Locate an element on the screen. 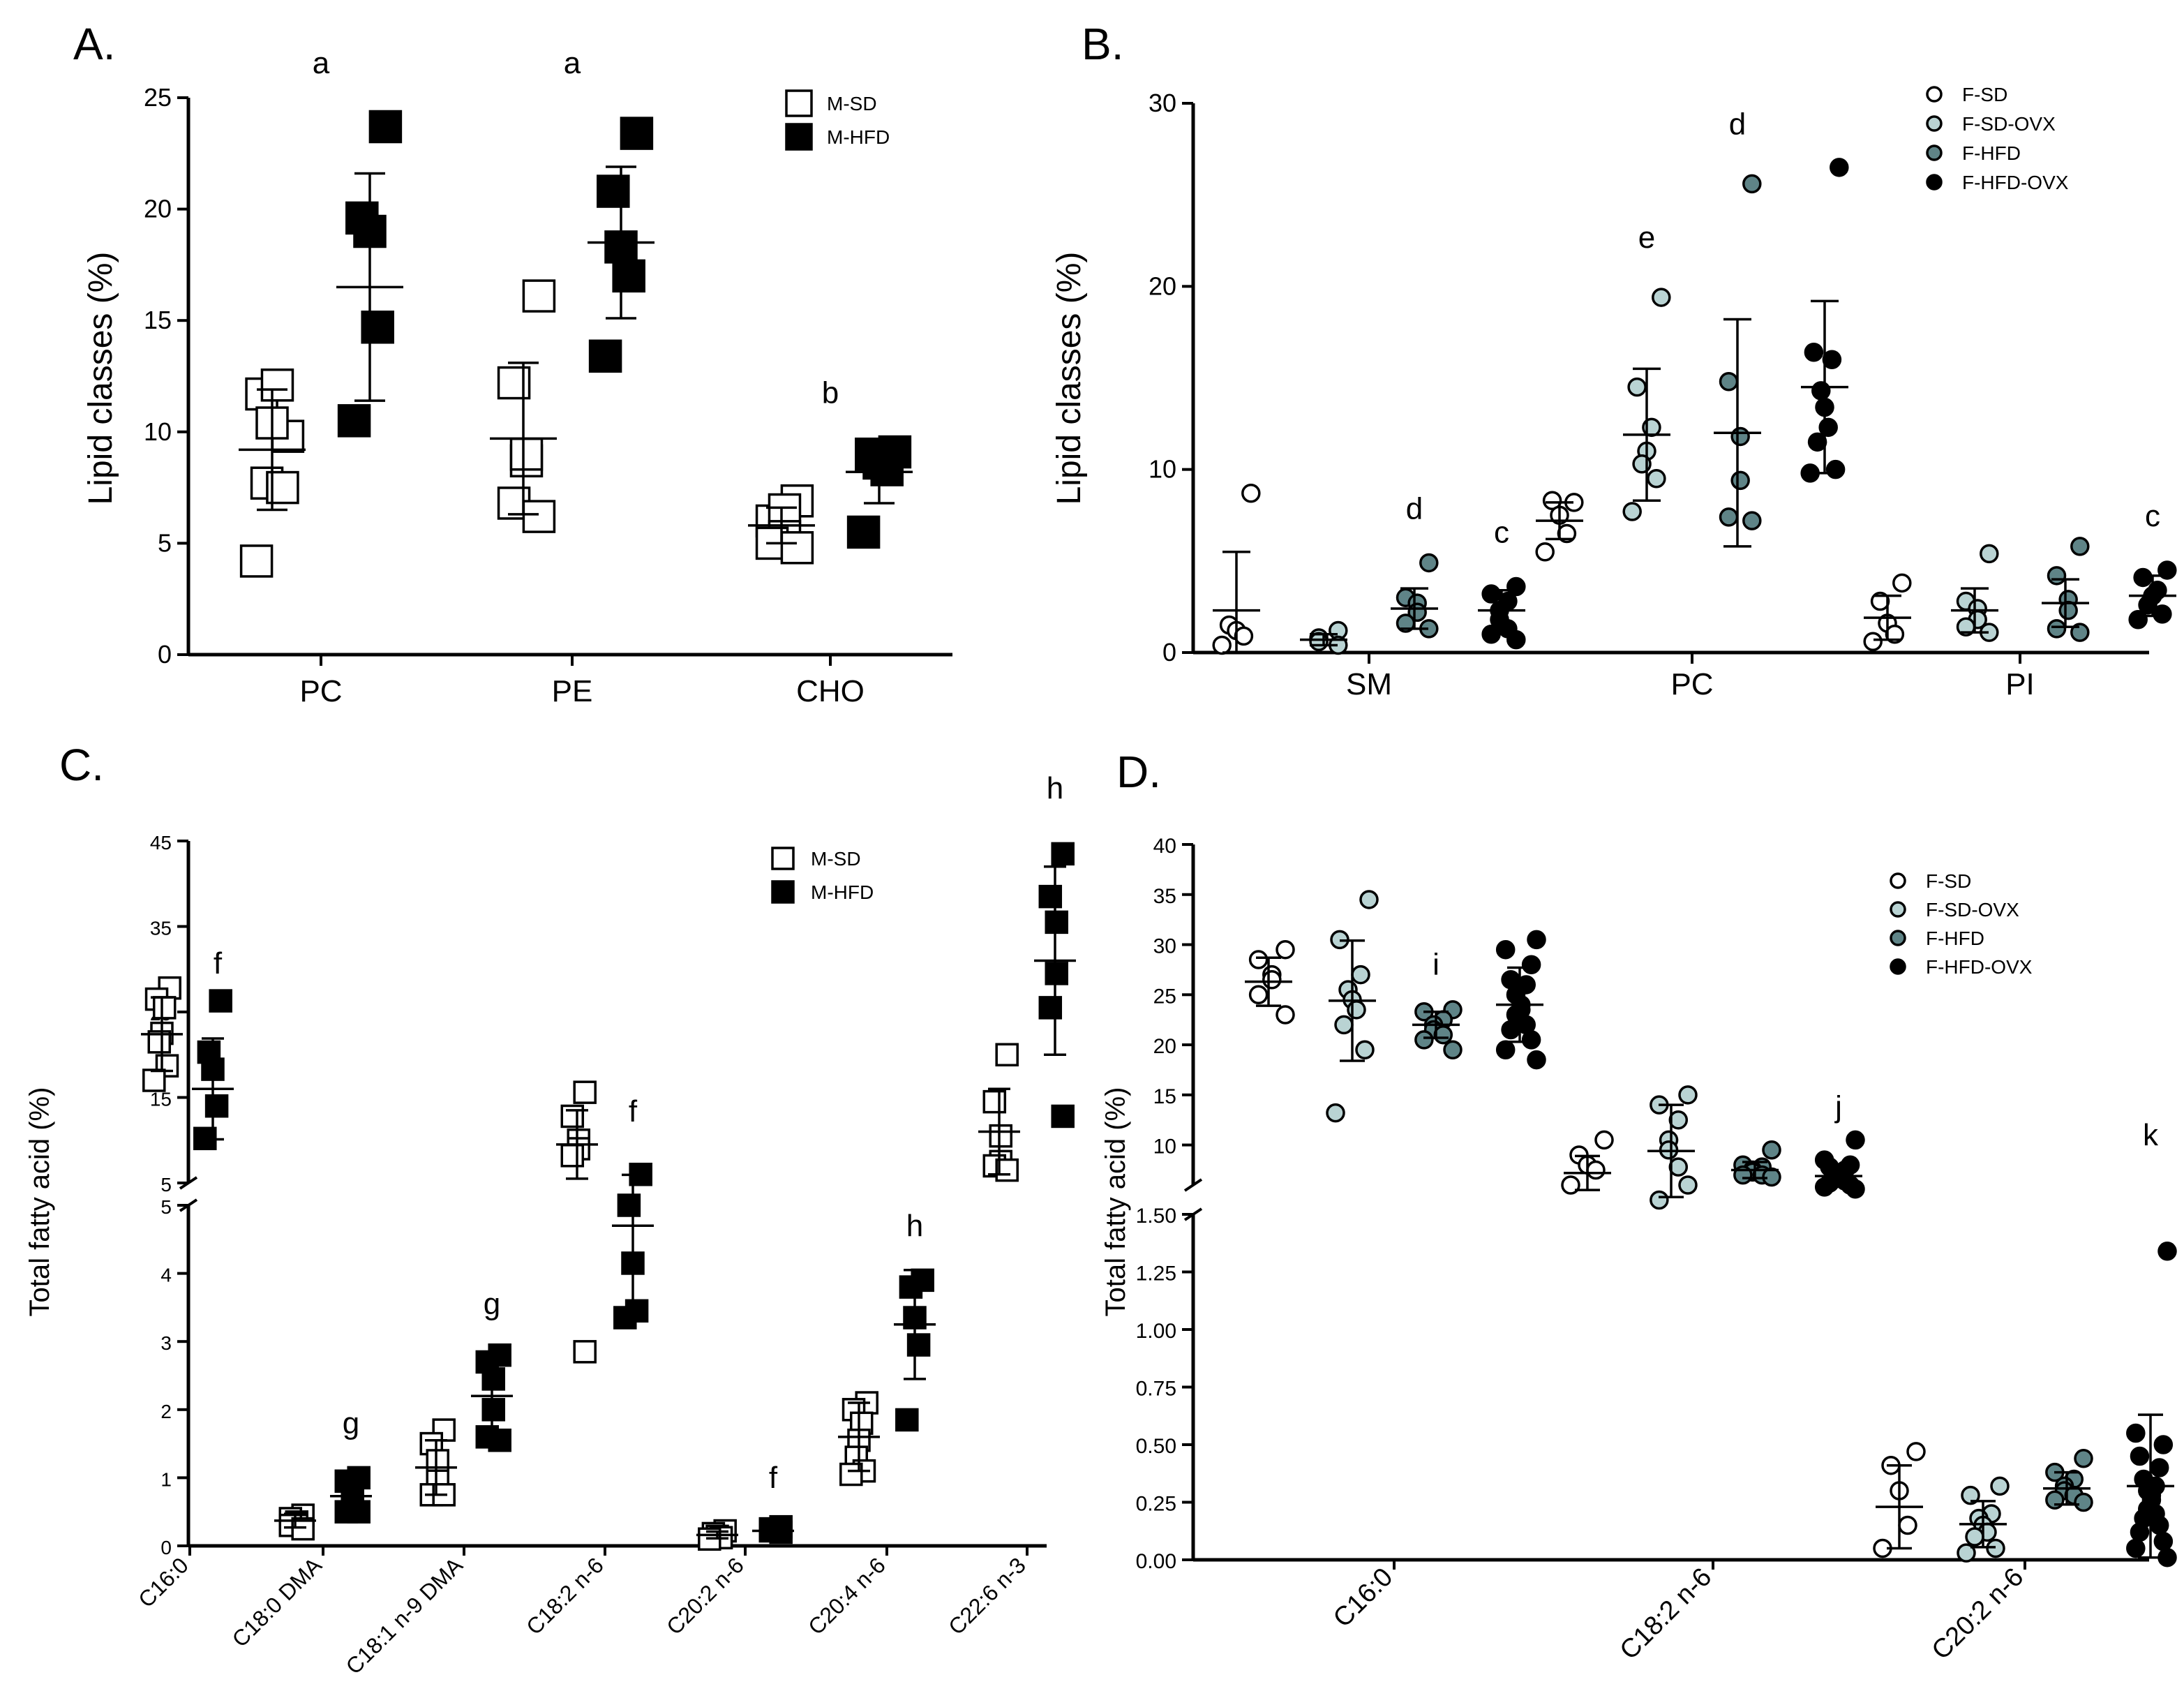  panel-a-legend-label: M-SD is located at coordinates (852, 103).